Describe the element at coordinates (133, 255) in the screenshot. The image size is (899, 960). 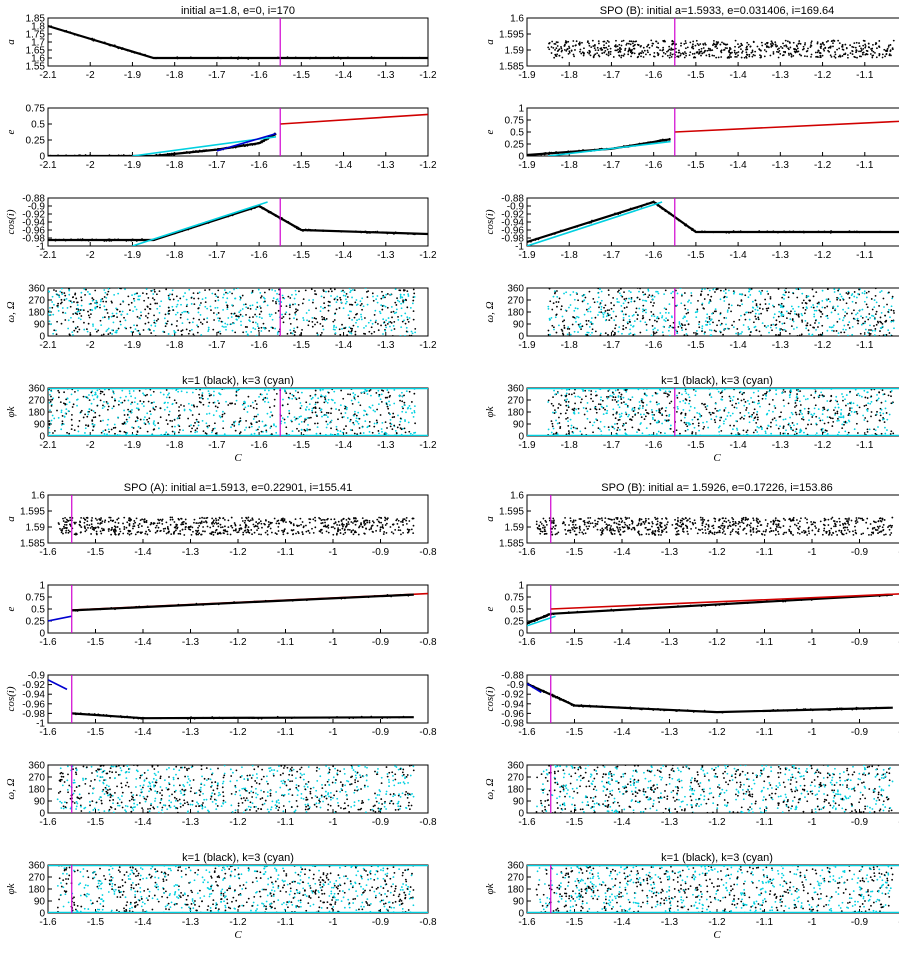
I see `p00-cos-xtick-label: -1.9` at that location.